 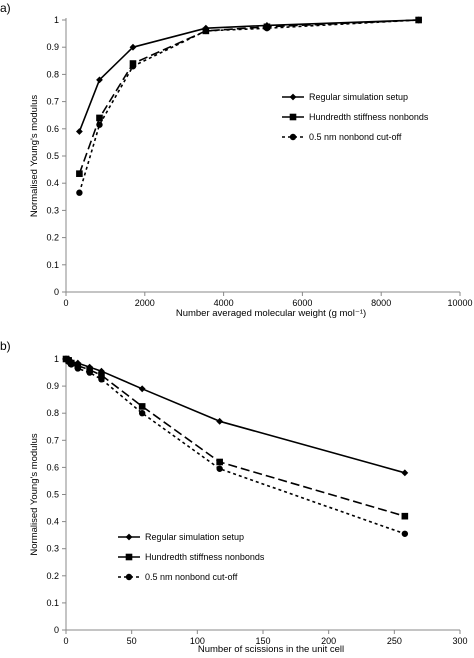 What do you see at coordinates (197, 641) in the screenshot?
I see `x-tick-label: 100` at bounding box center [197, 641].